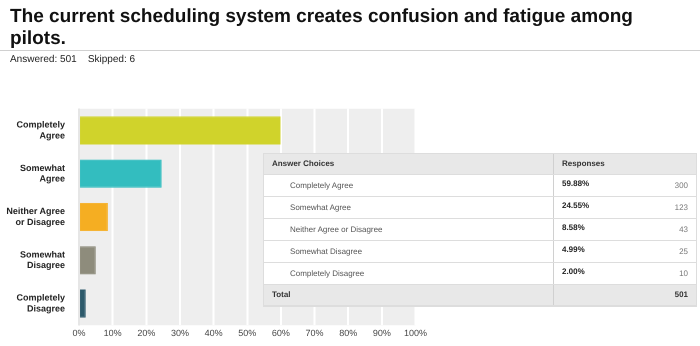  Describe the element at coordinates (281, 333) in the screenshot. I see `x-tick-label: 60%` at that location.